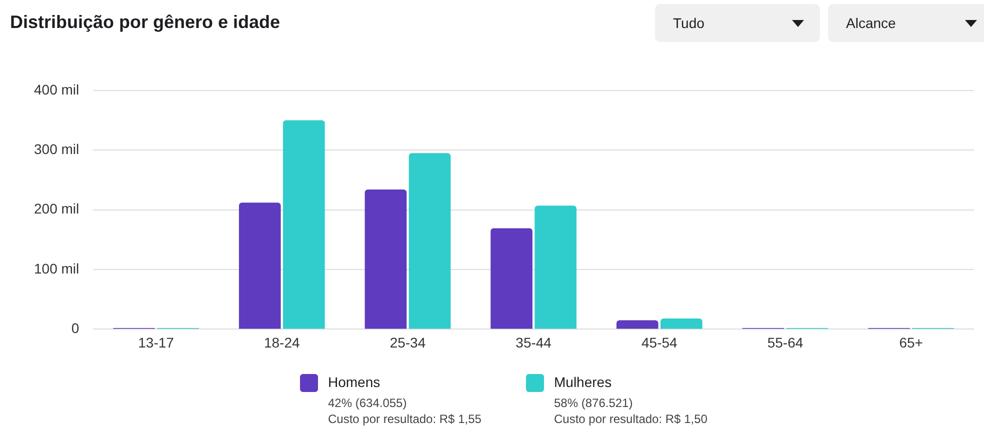  I want to click on text: Custo por resultado: R$ 1,55, so click(405, 419).